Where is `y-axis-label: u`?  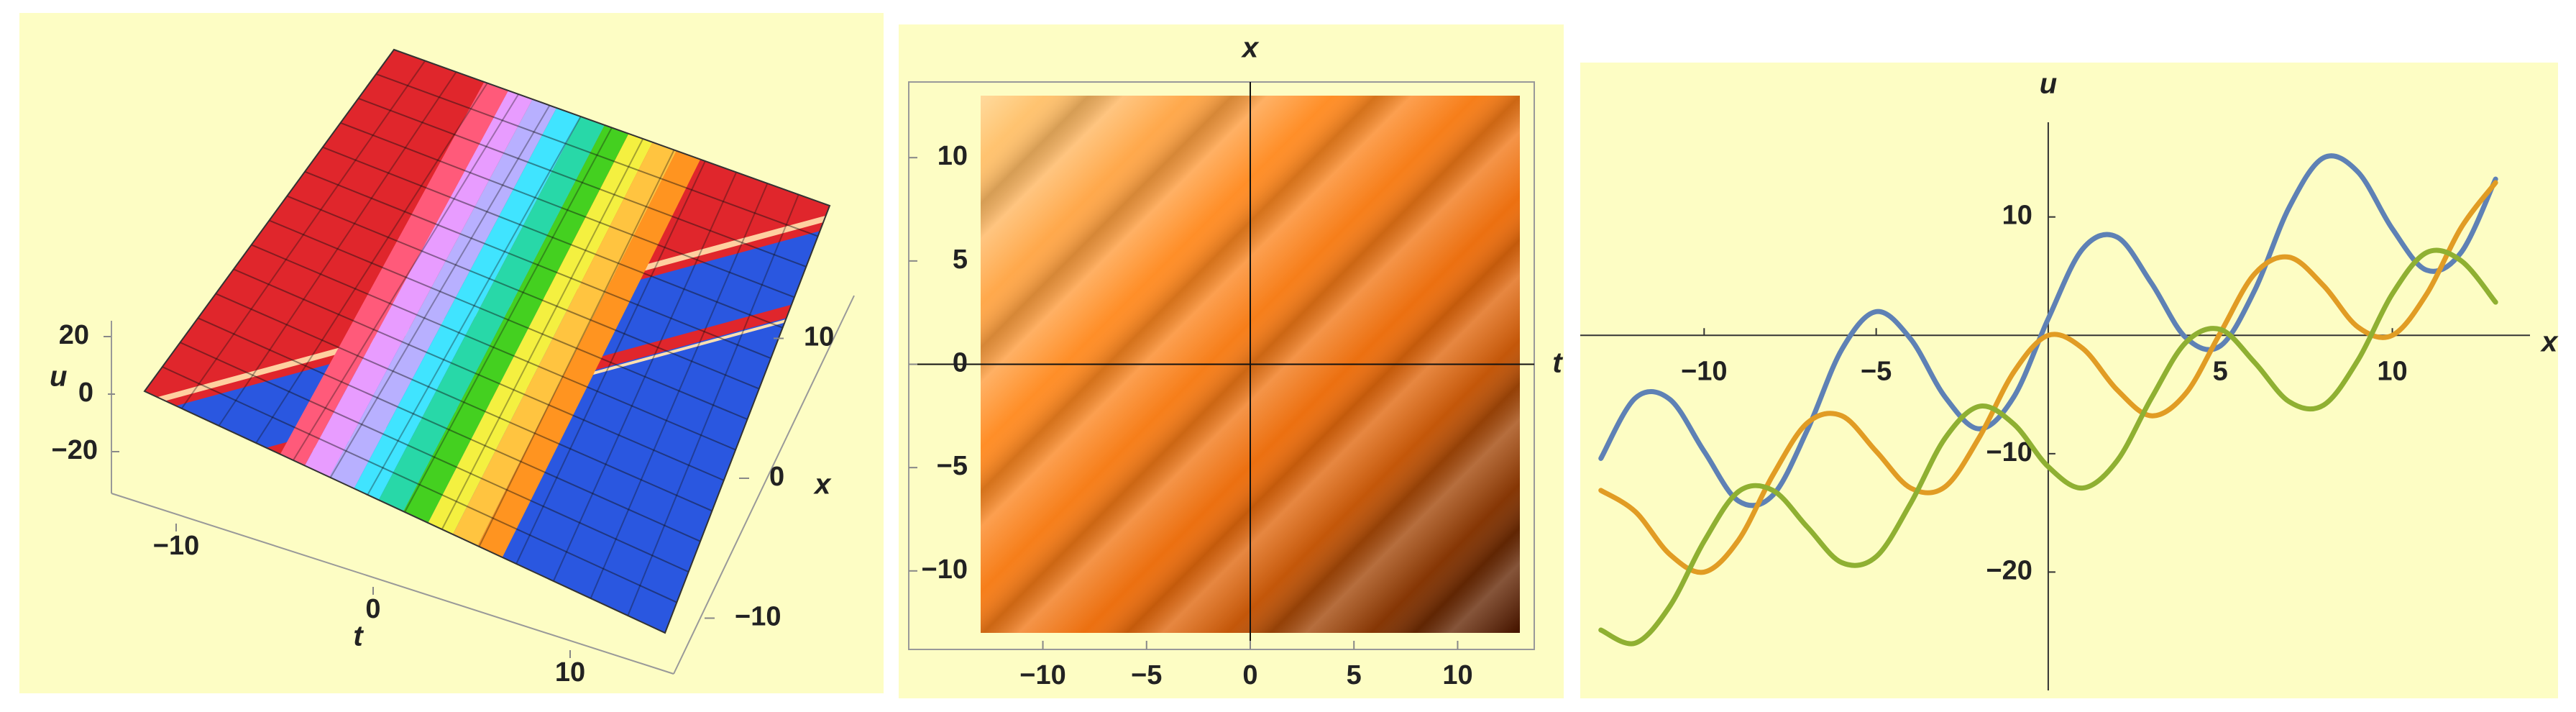
y-axis-label: u is located at coordinates (2048, 84).